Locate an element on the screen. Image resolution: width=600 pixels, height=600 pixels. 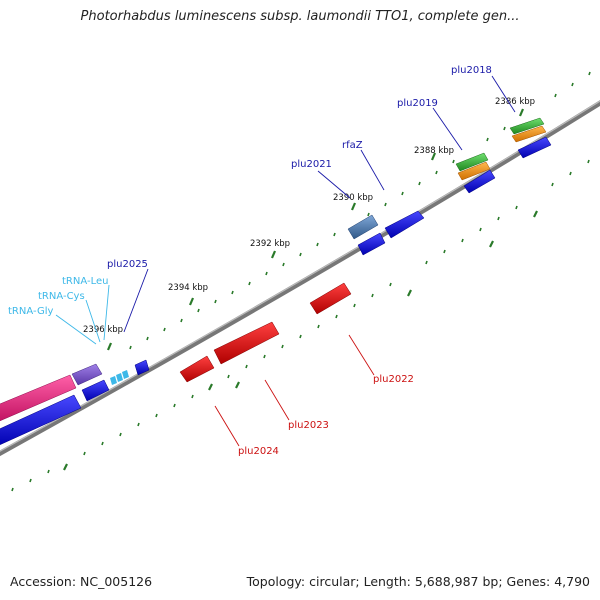
kbp-label-2390: 2390 kbp is located at coordinates (353, 198).